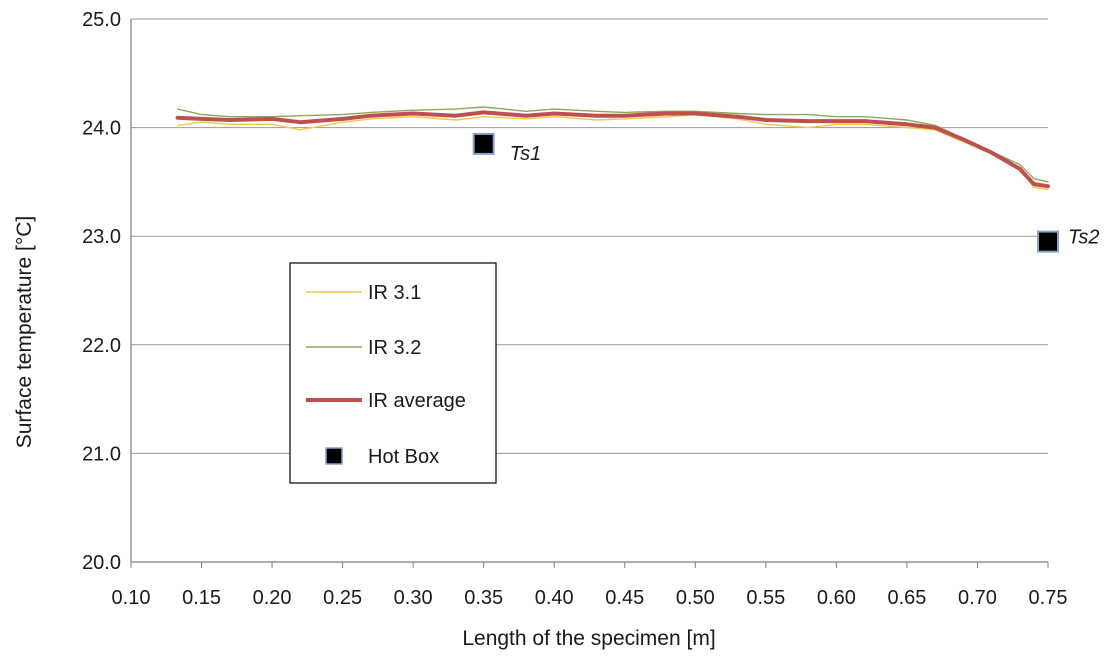  What do you see at coordinates (695, 598) in the screenshot?
I see `x-tick-label: 0.50` at bounding box center [695, 598].